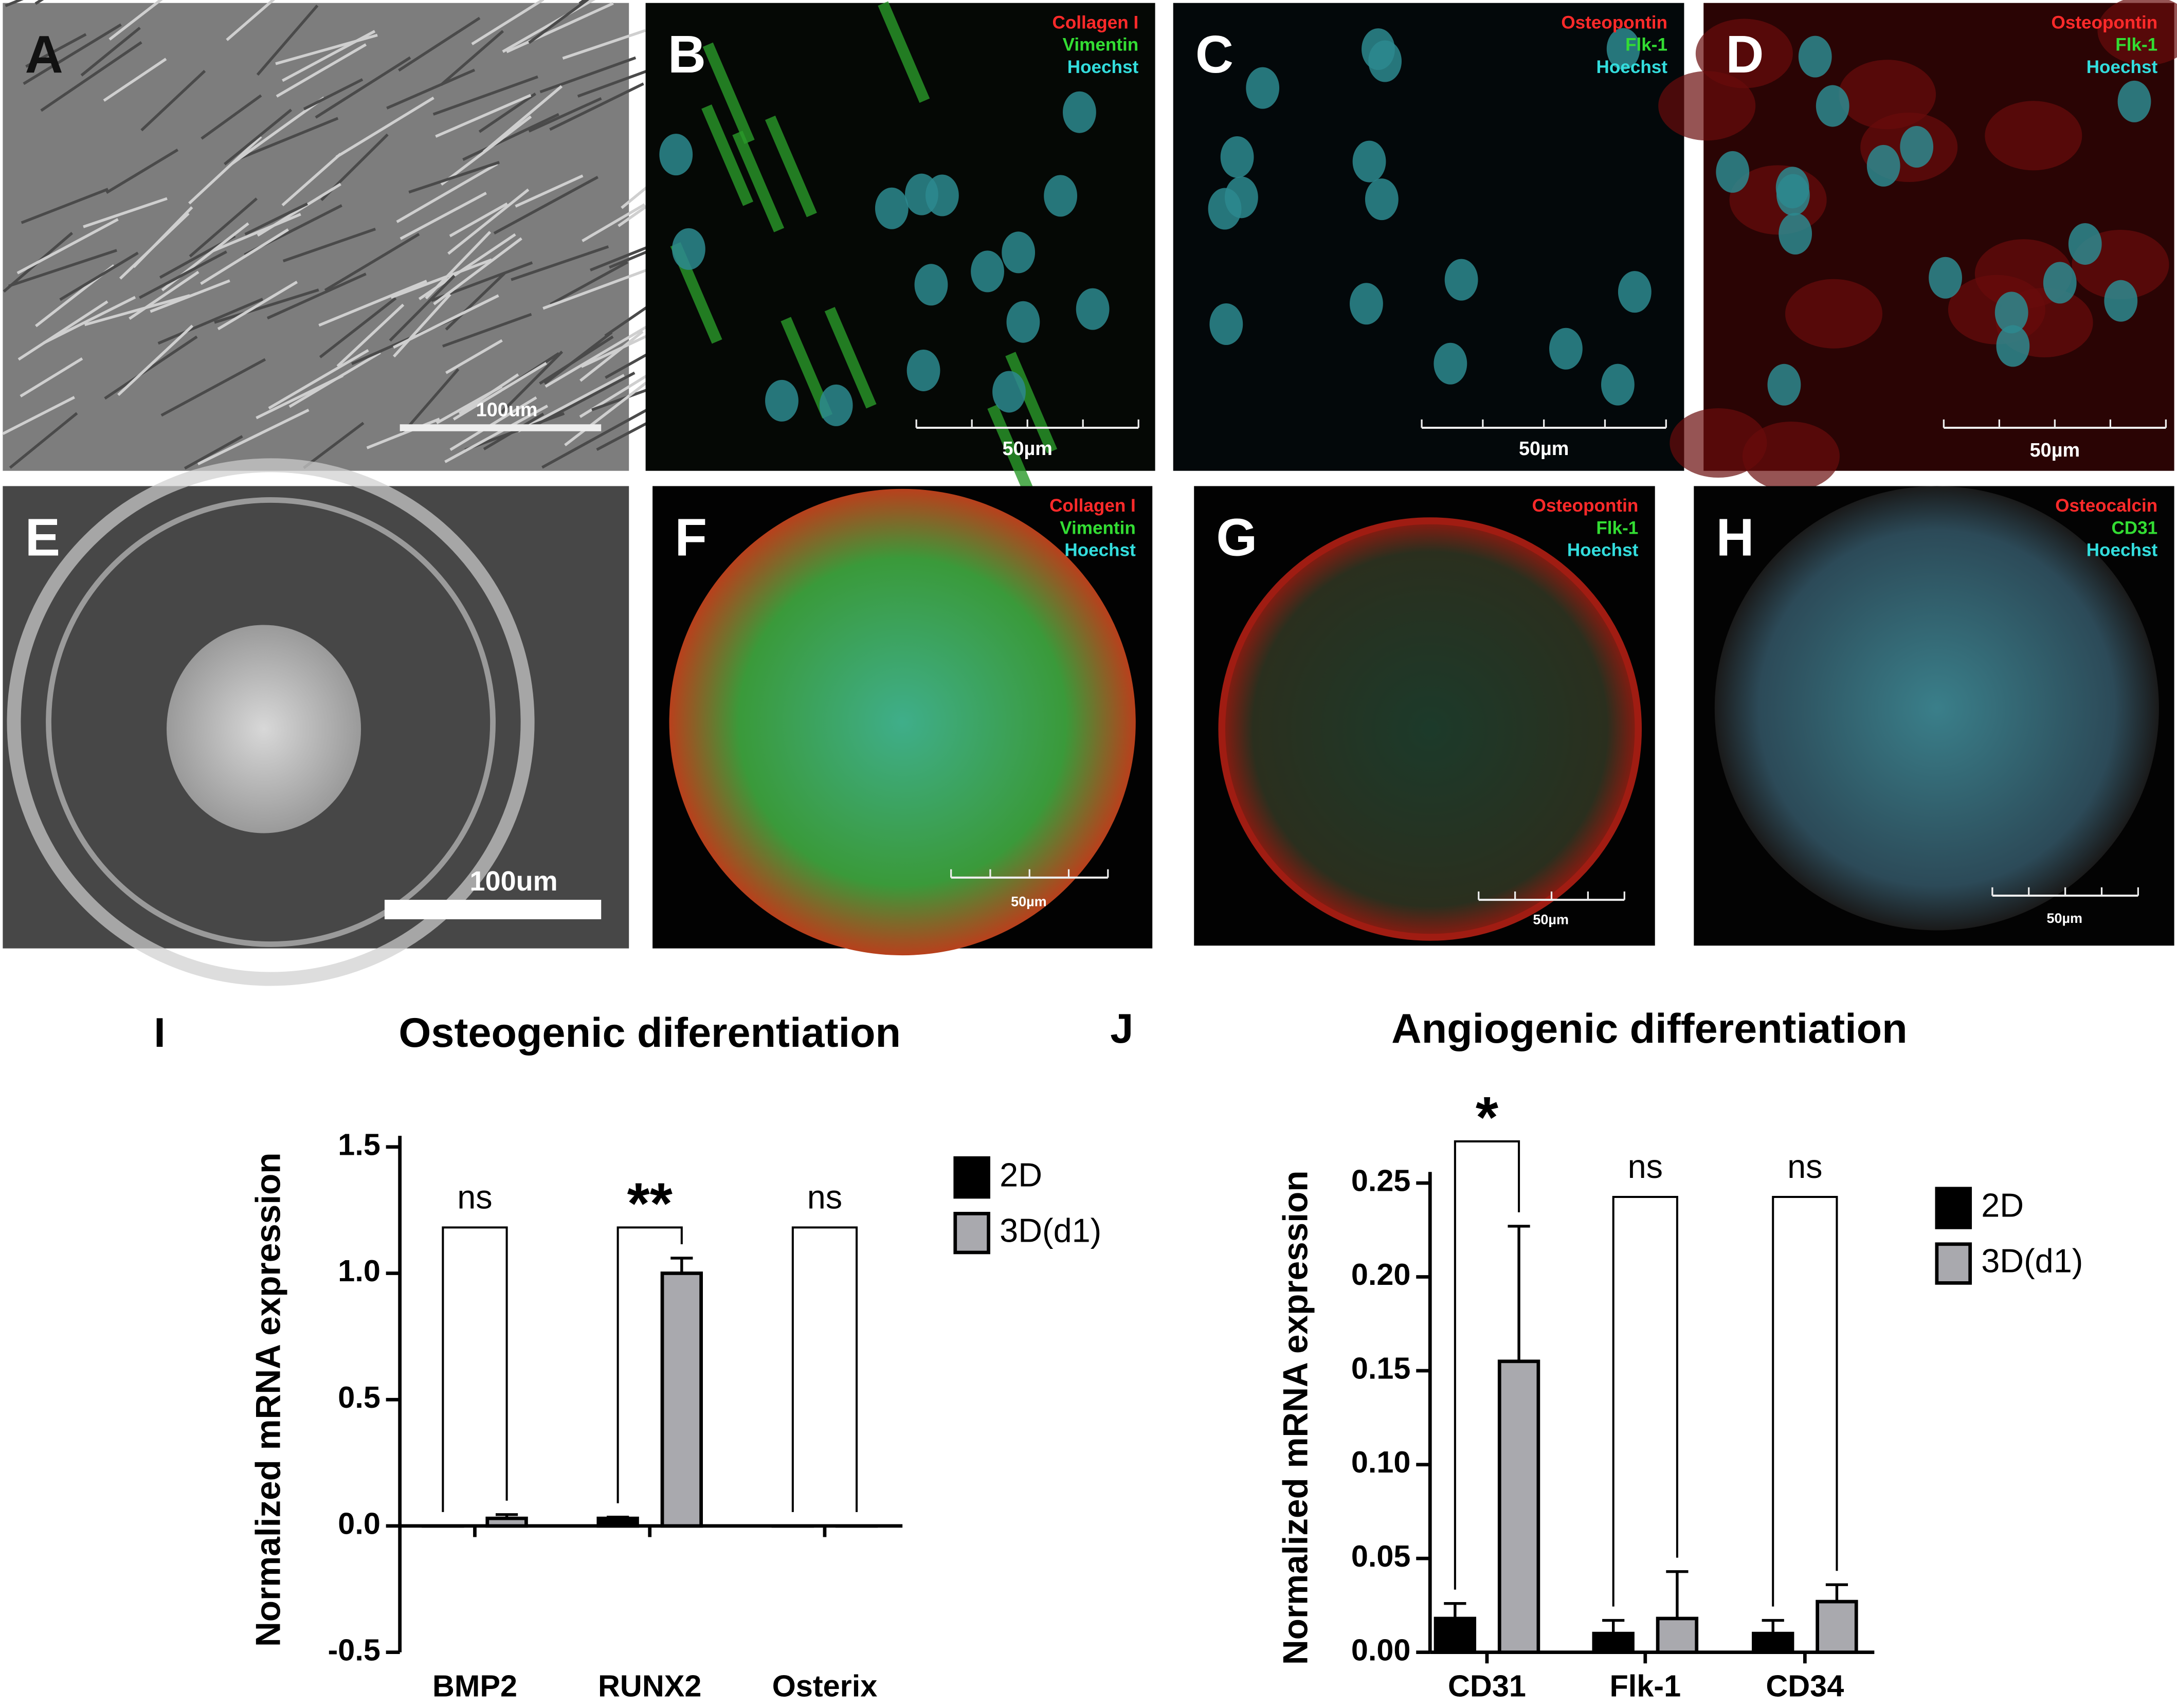 The width and height of the screenshot is (2177, 1708). I want to click on stain-label: Osteopontin, so click(1585, 506).